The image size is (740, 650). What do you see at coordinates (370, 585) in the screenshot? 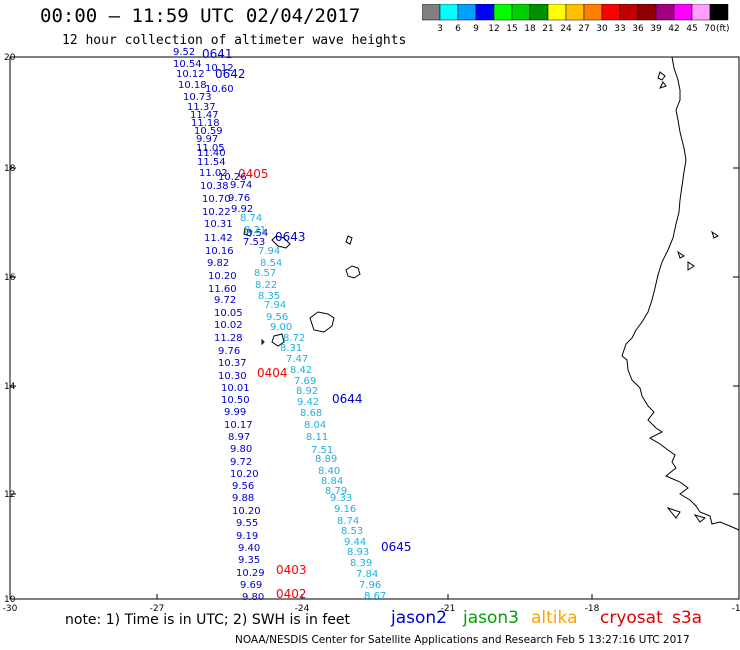
I see `wave-height-value: 7.96` at bounding box center [370, 585].